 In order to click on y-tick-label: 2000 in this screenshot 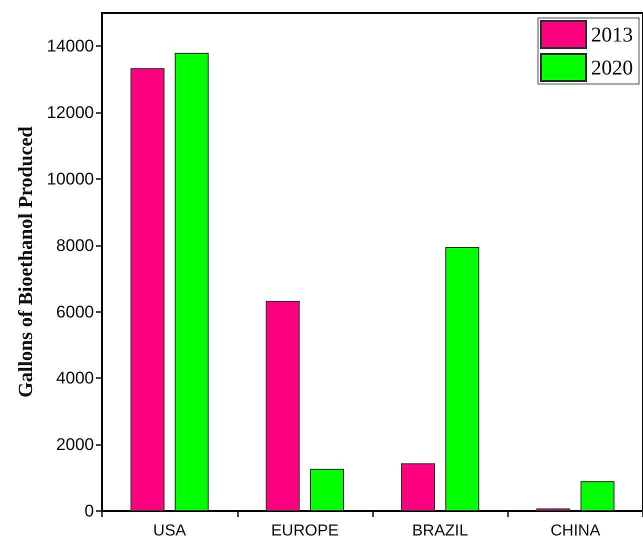, I will do `click(75, 444)`.